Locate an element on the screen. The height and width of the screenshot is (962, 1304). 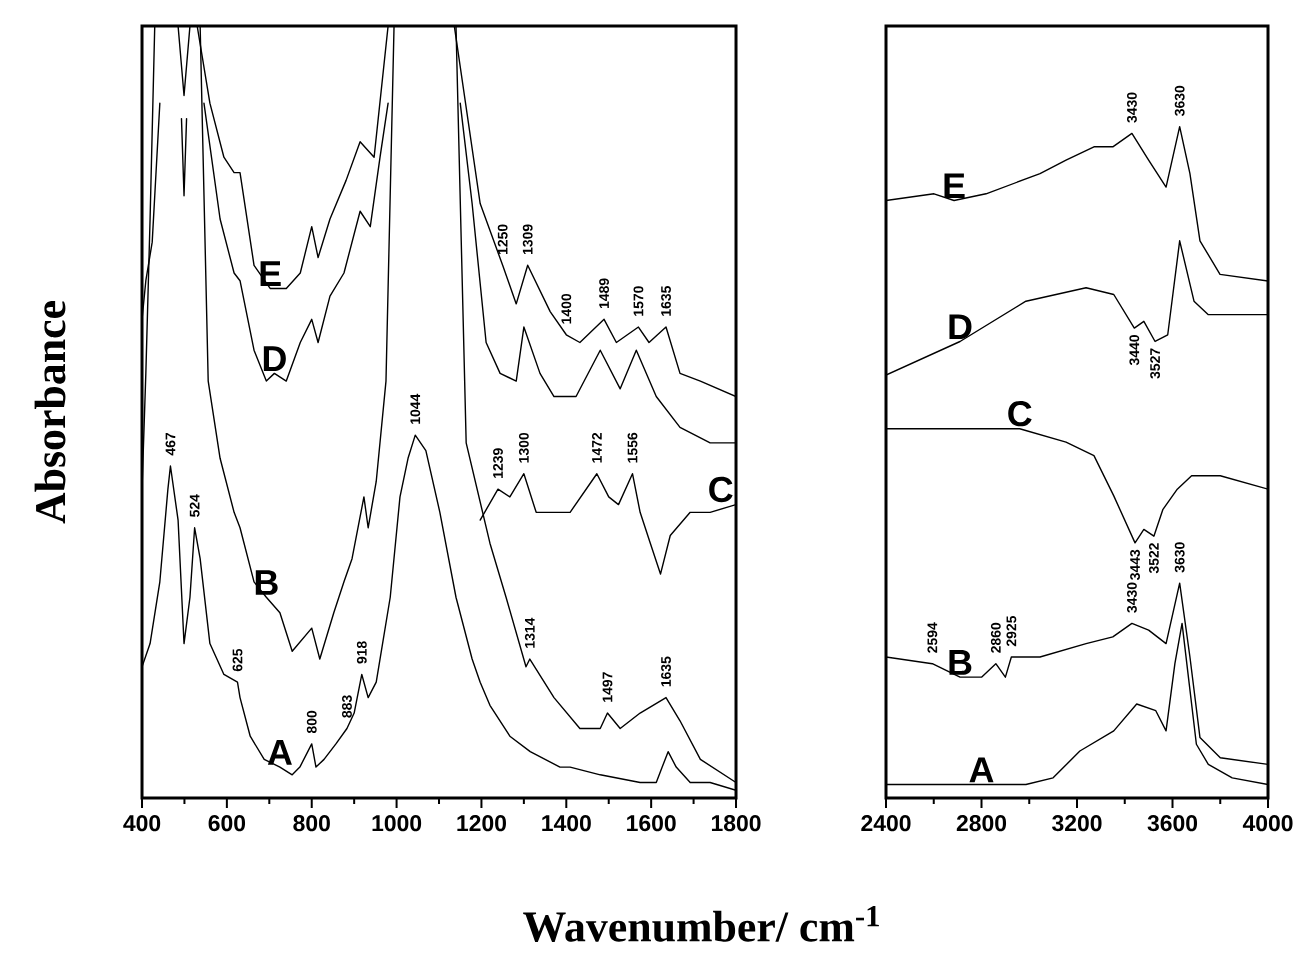
x-tick-label: 1200 is located at coordinates (481, 823).